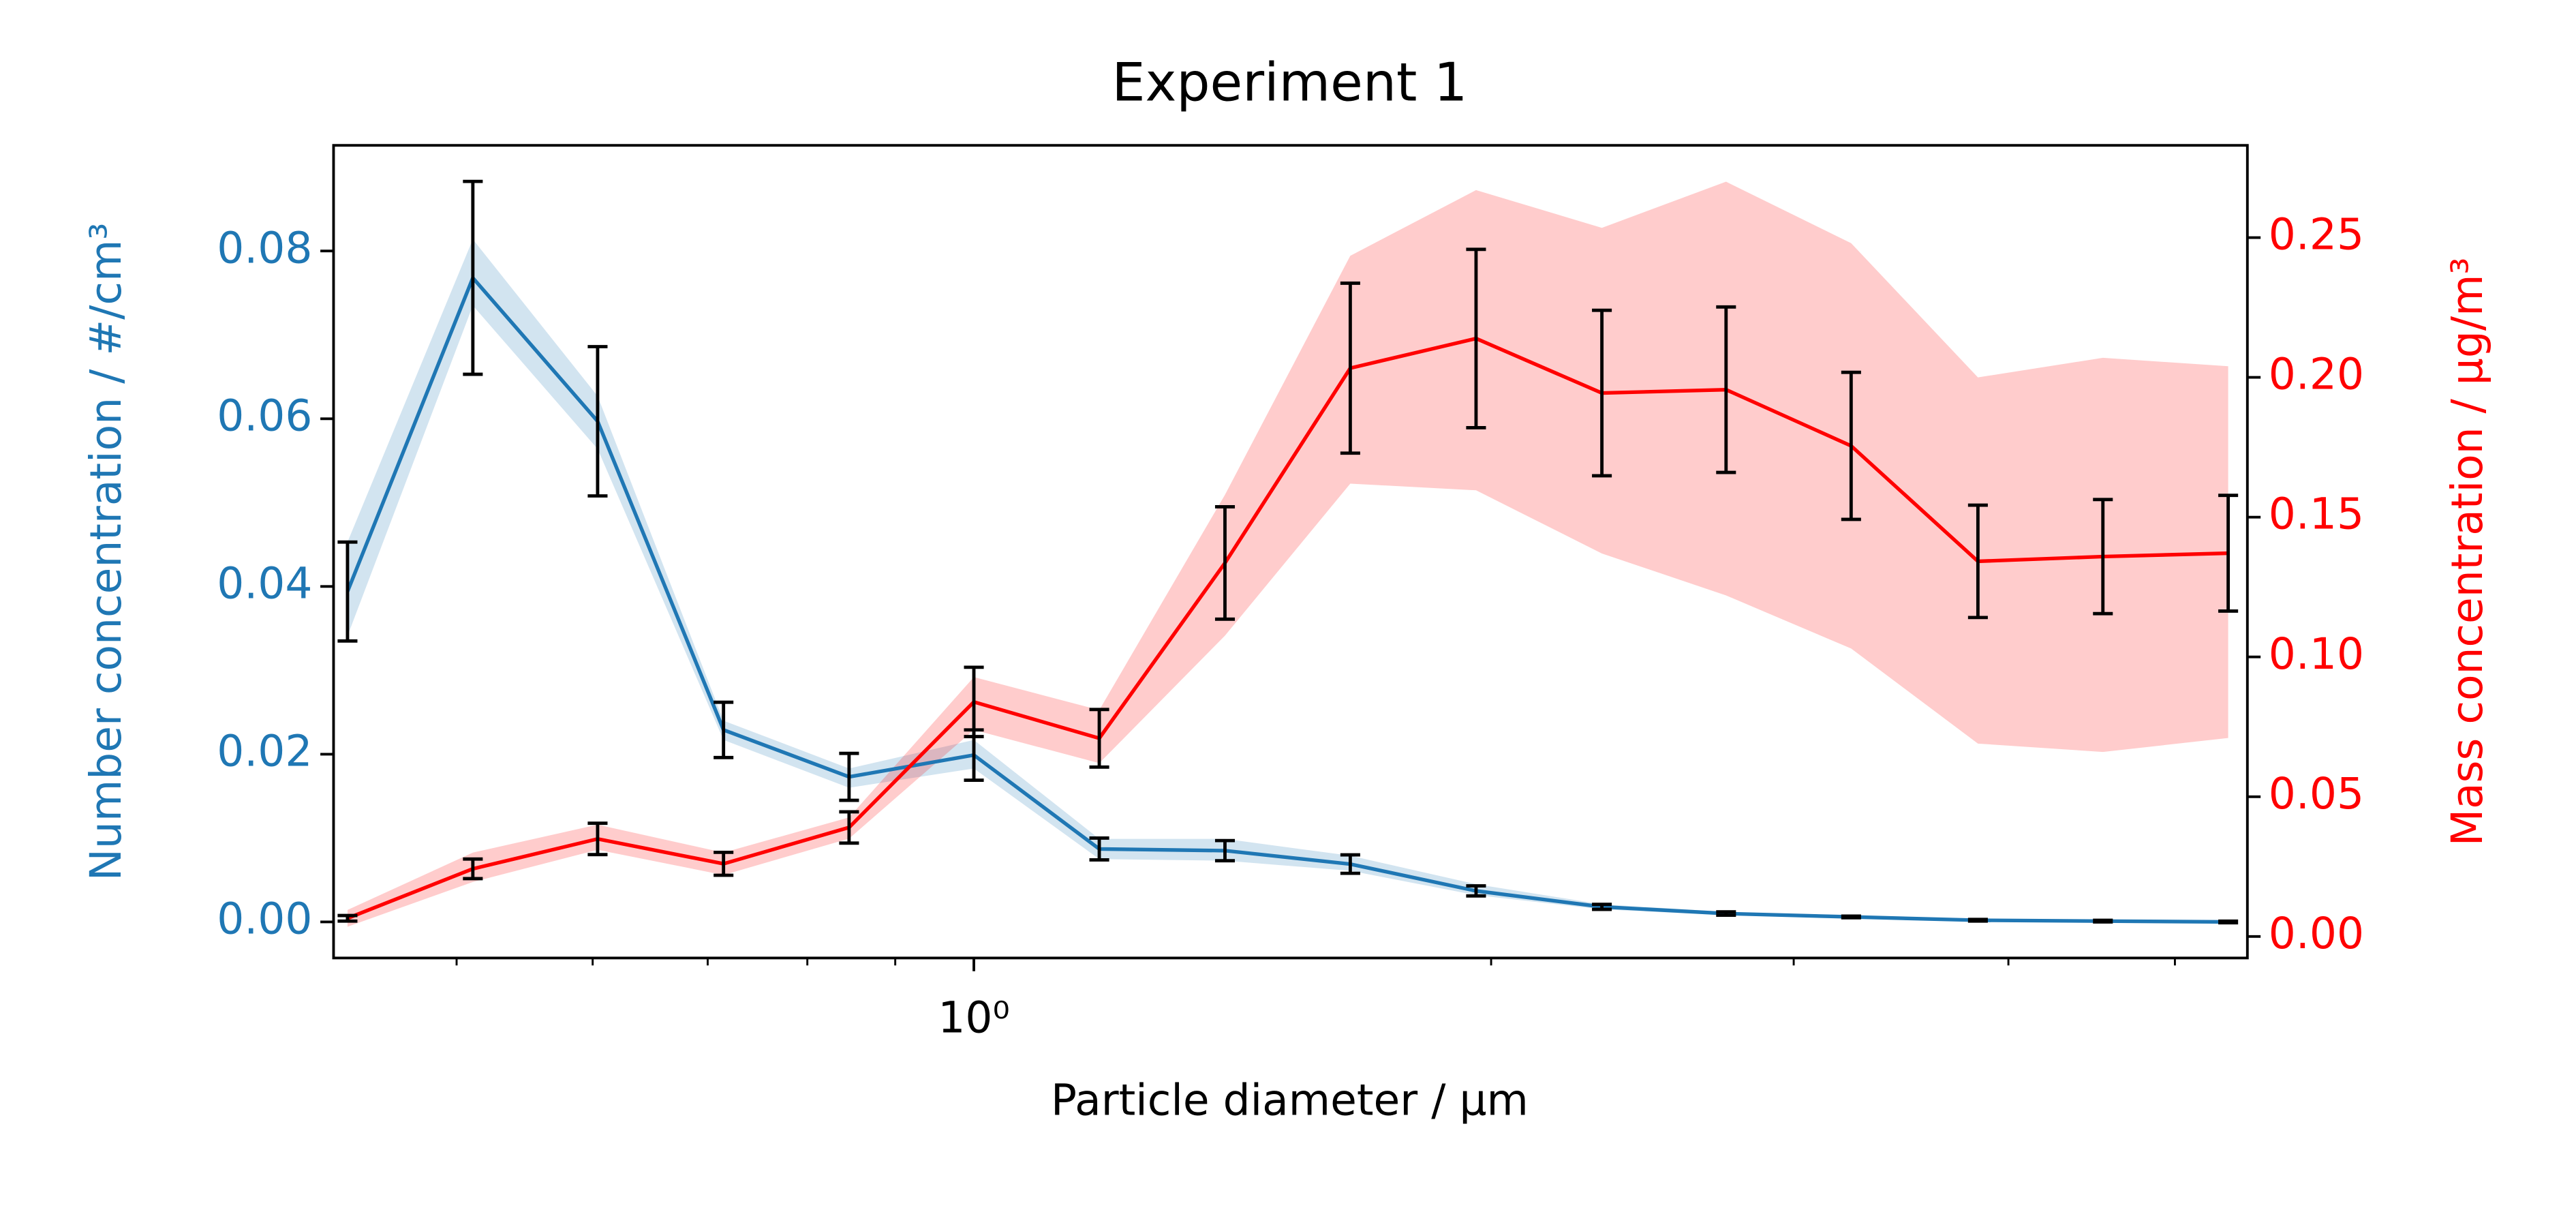 The width and height of the screenshot is (2576, 1227). I want to click on chart-title: Experiment 1, so click(1290, 82).